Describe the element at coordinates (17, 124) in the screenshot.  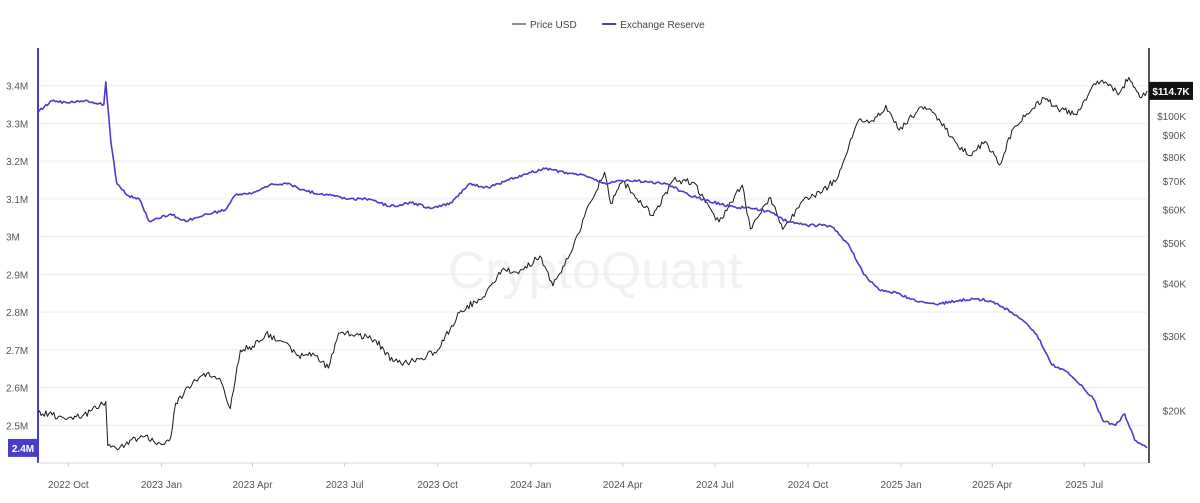
I see `left-tick-label-1: 3.3M` at that location.